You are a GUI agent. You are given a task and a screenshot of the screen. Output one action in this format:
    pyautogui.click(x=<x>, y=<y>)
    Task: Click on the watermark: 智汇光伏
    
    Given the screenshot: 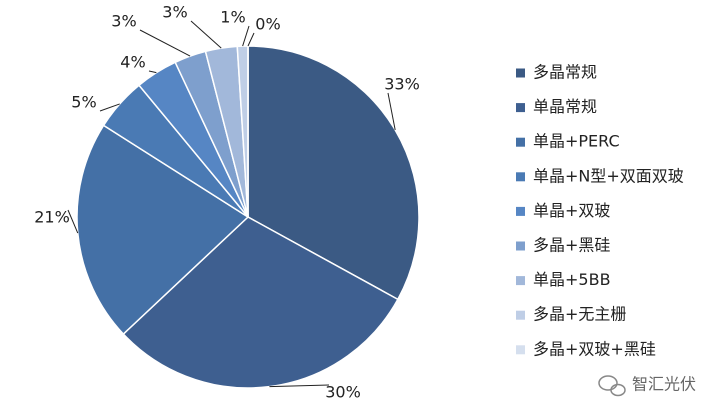 What is the action you would take?
    pyautogui.click(x=664, y=384)
    